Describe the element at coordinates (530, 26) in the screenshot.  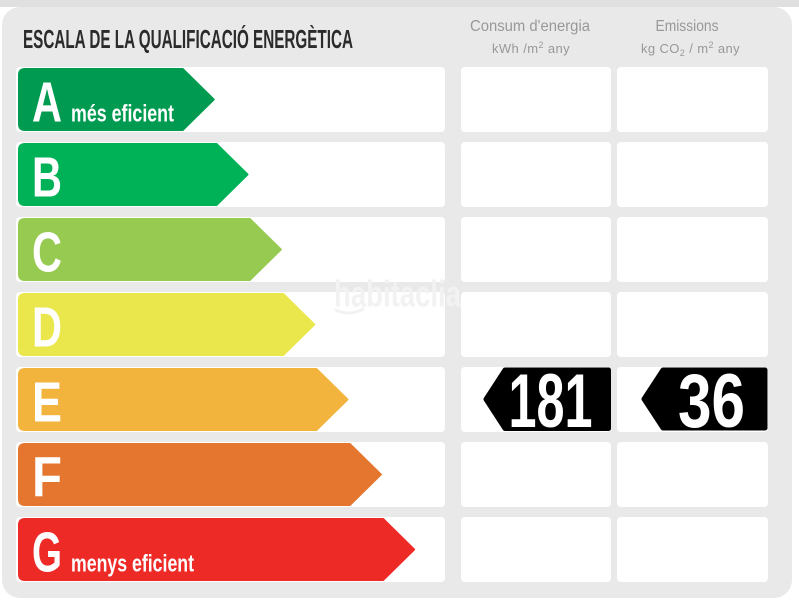
I see `svg-text: Consum d'energia` at that location.